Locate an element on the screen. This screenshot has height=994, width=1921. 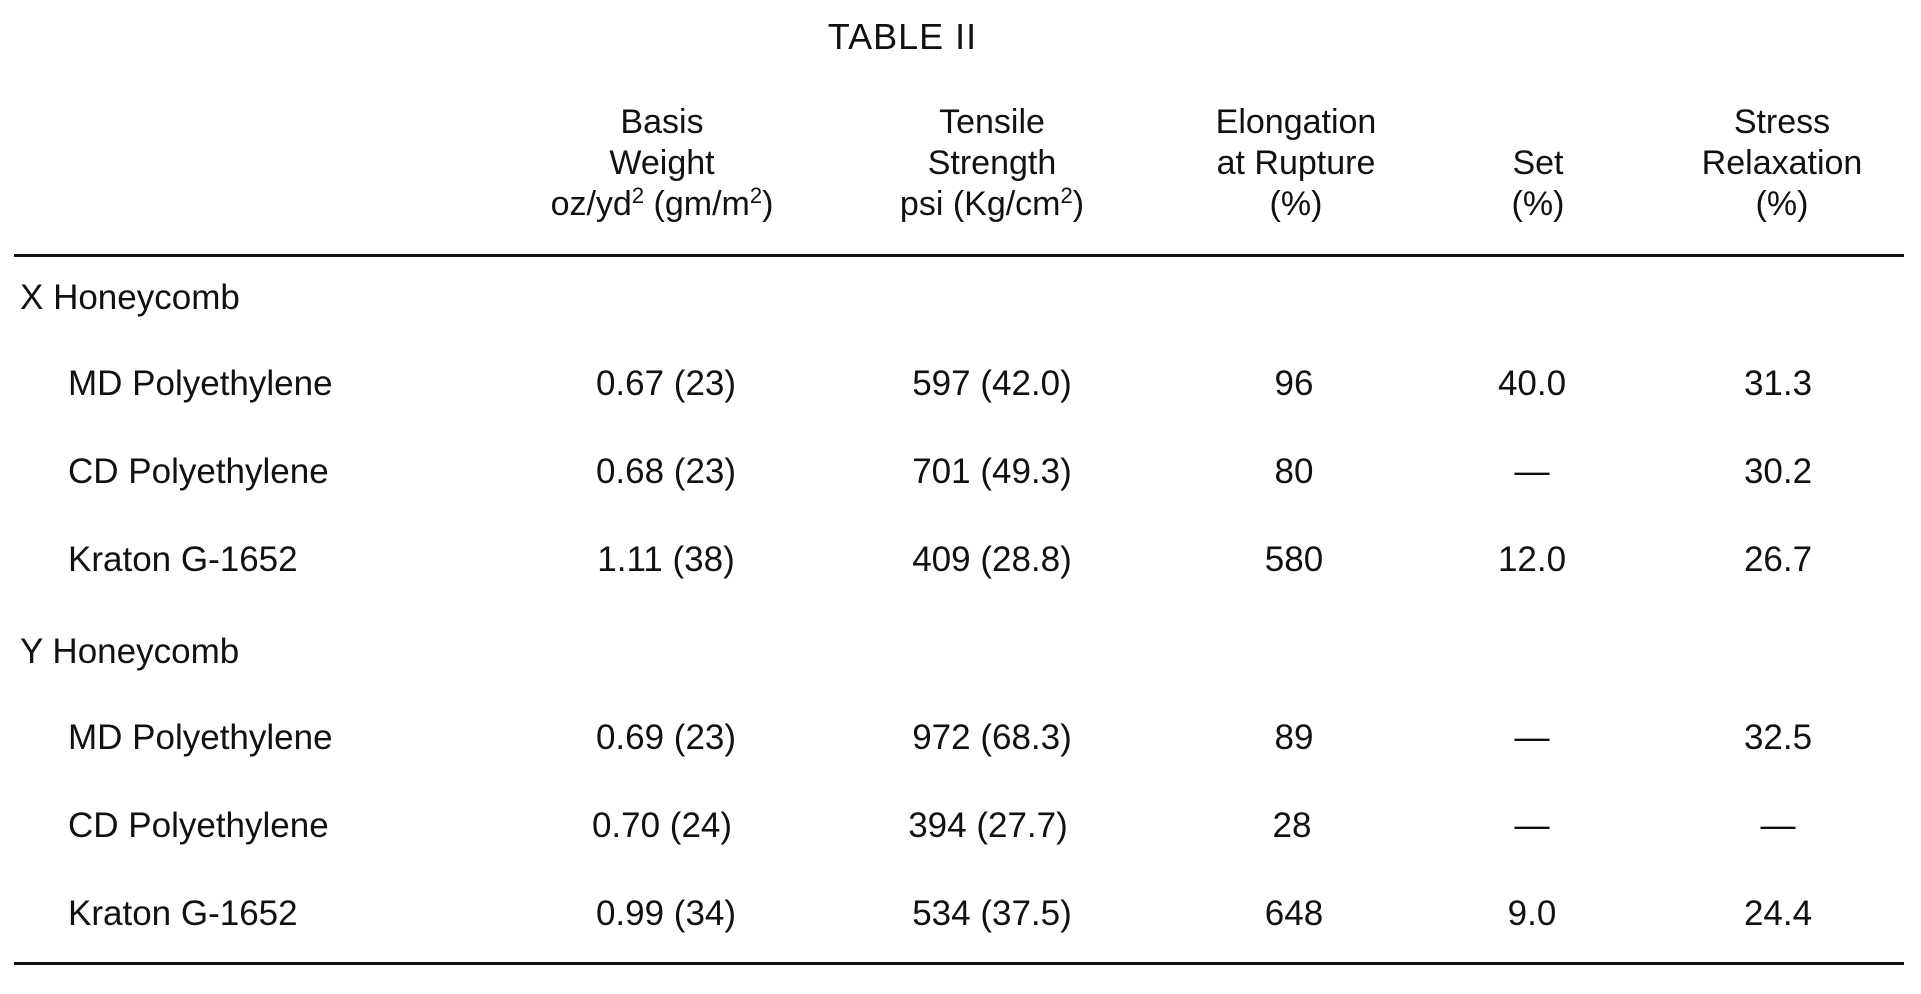
header-basis-weight-line2: Weight is located at coordinates (662, 163).